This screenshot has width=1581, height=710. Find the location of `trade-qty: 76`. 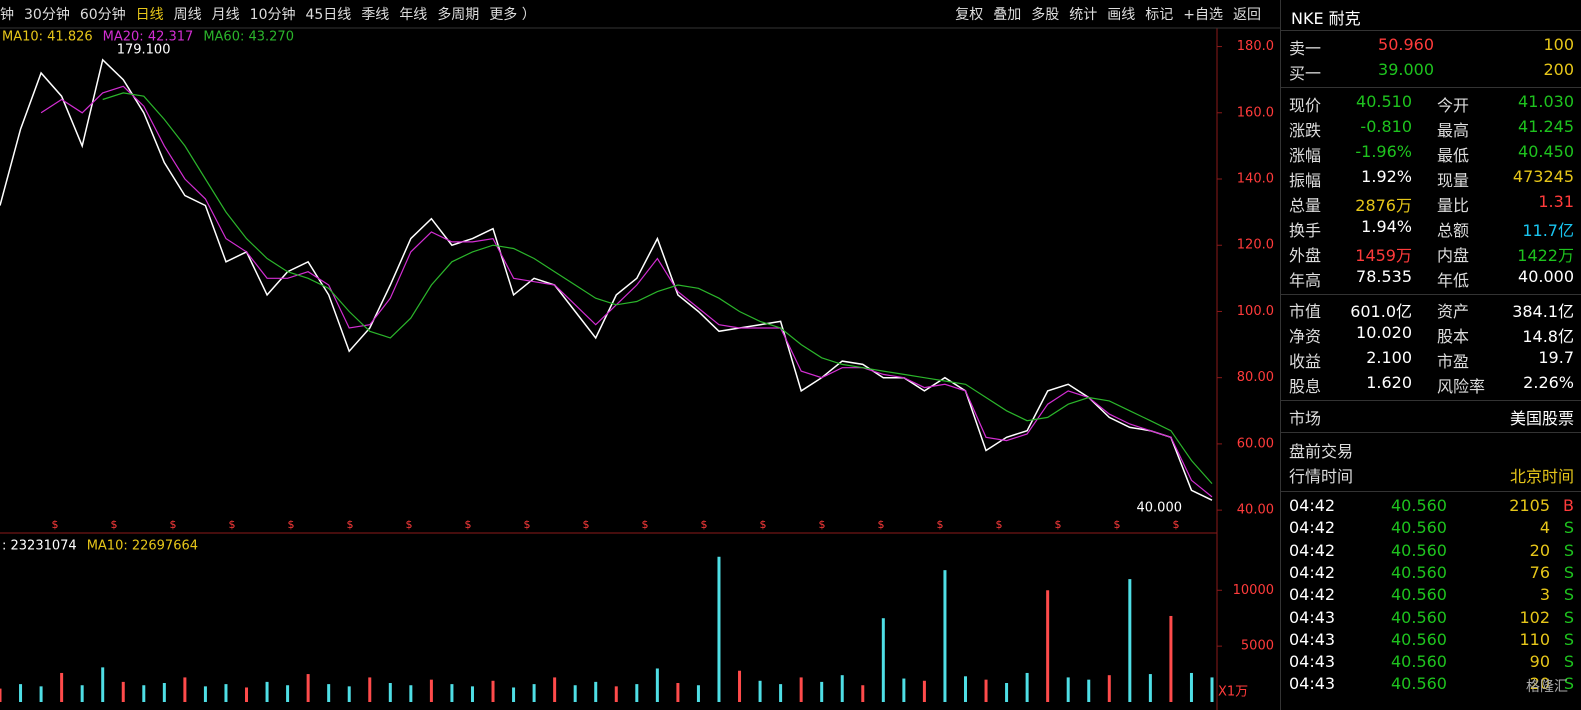

trade-qty: 76 is located at coordinates (1539, 572).